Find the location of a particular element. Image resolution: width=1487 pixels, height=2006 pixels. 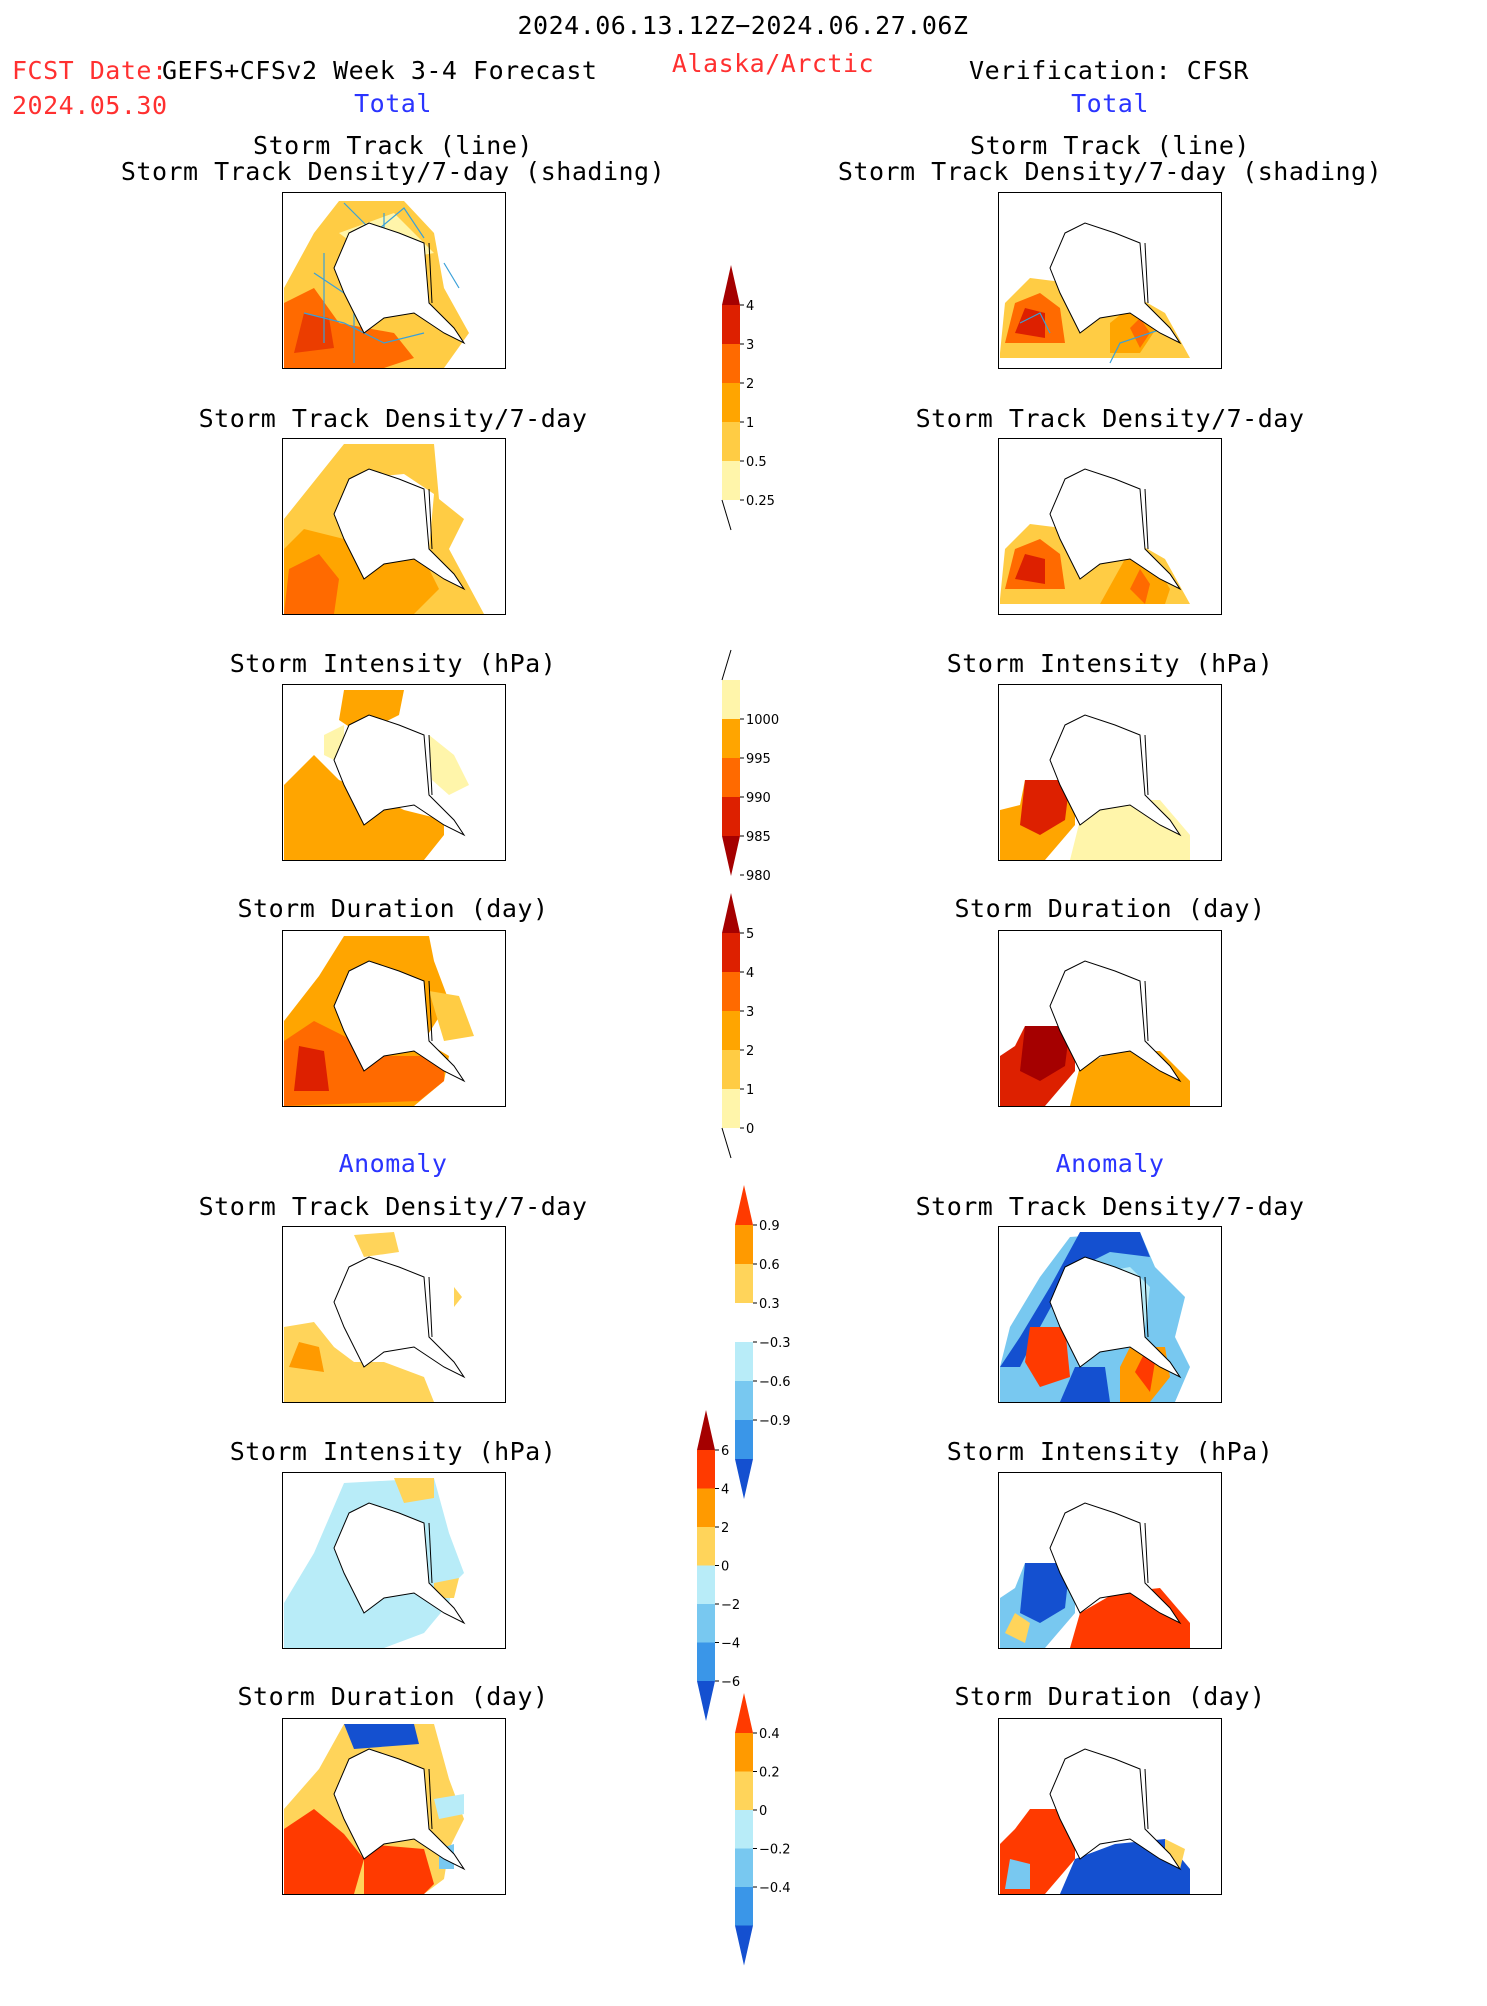

colorbar-tick-label: −0.6 is located at coordinates (775, 1382).